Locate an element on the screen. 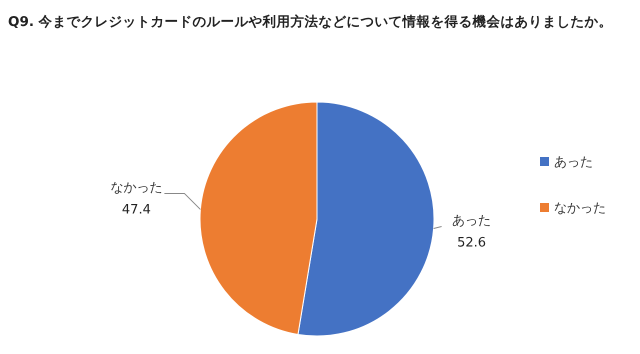  legend-label: なかった is located at coordinates (580, 208).